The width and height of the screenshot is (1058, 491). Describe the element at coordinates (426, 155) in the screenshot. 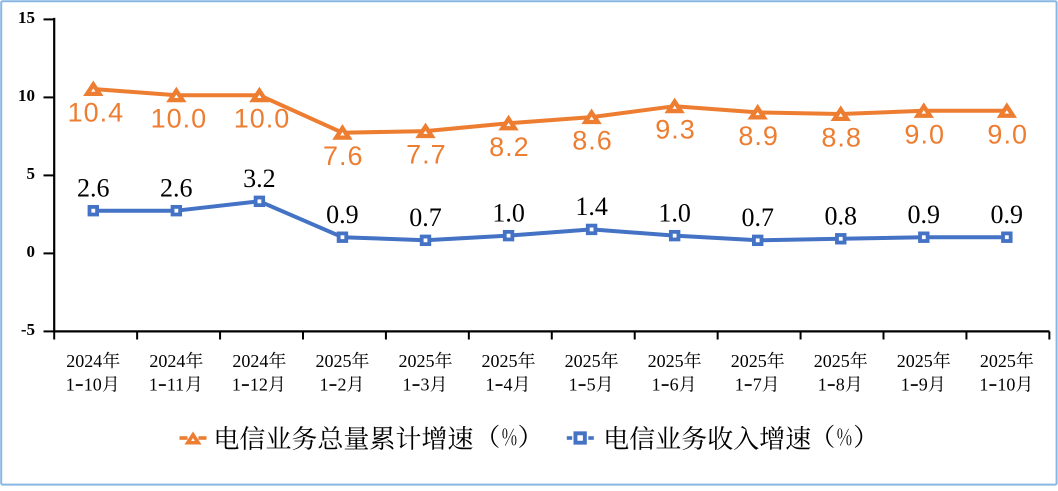

I see `svg-text: 7.7` at that location.